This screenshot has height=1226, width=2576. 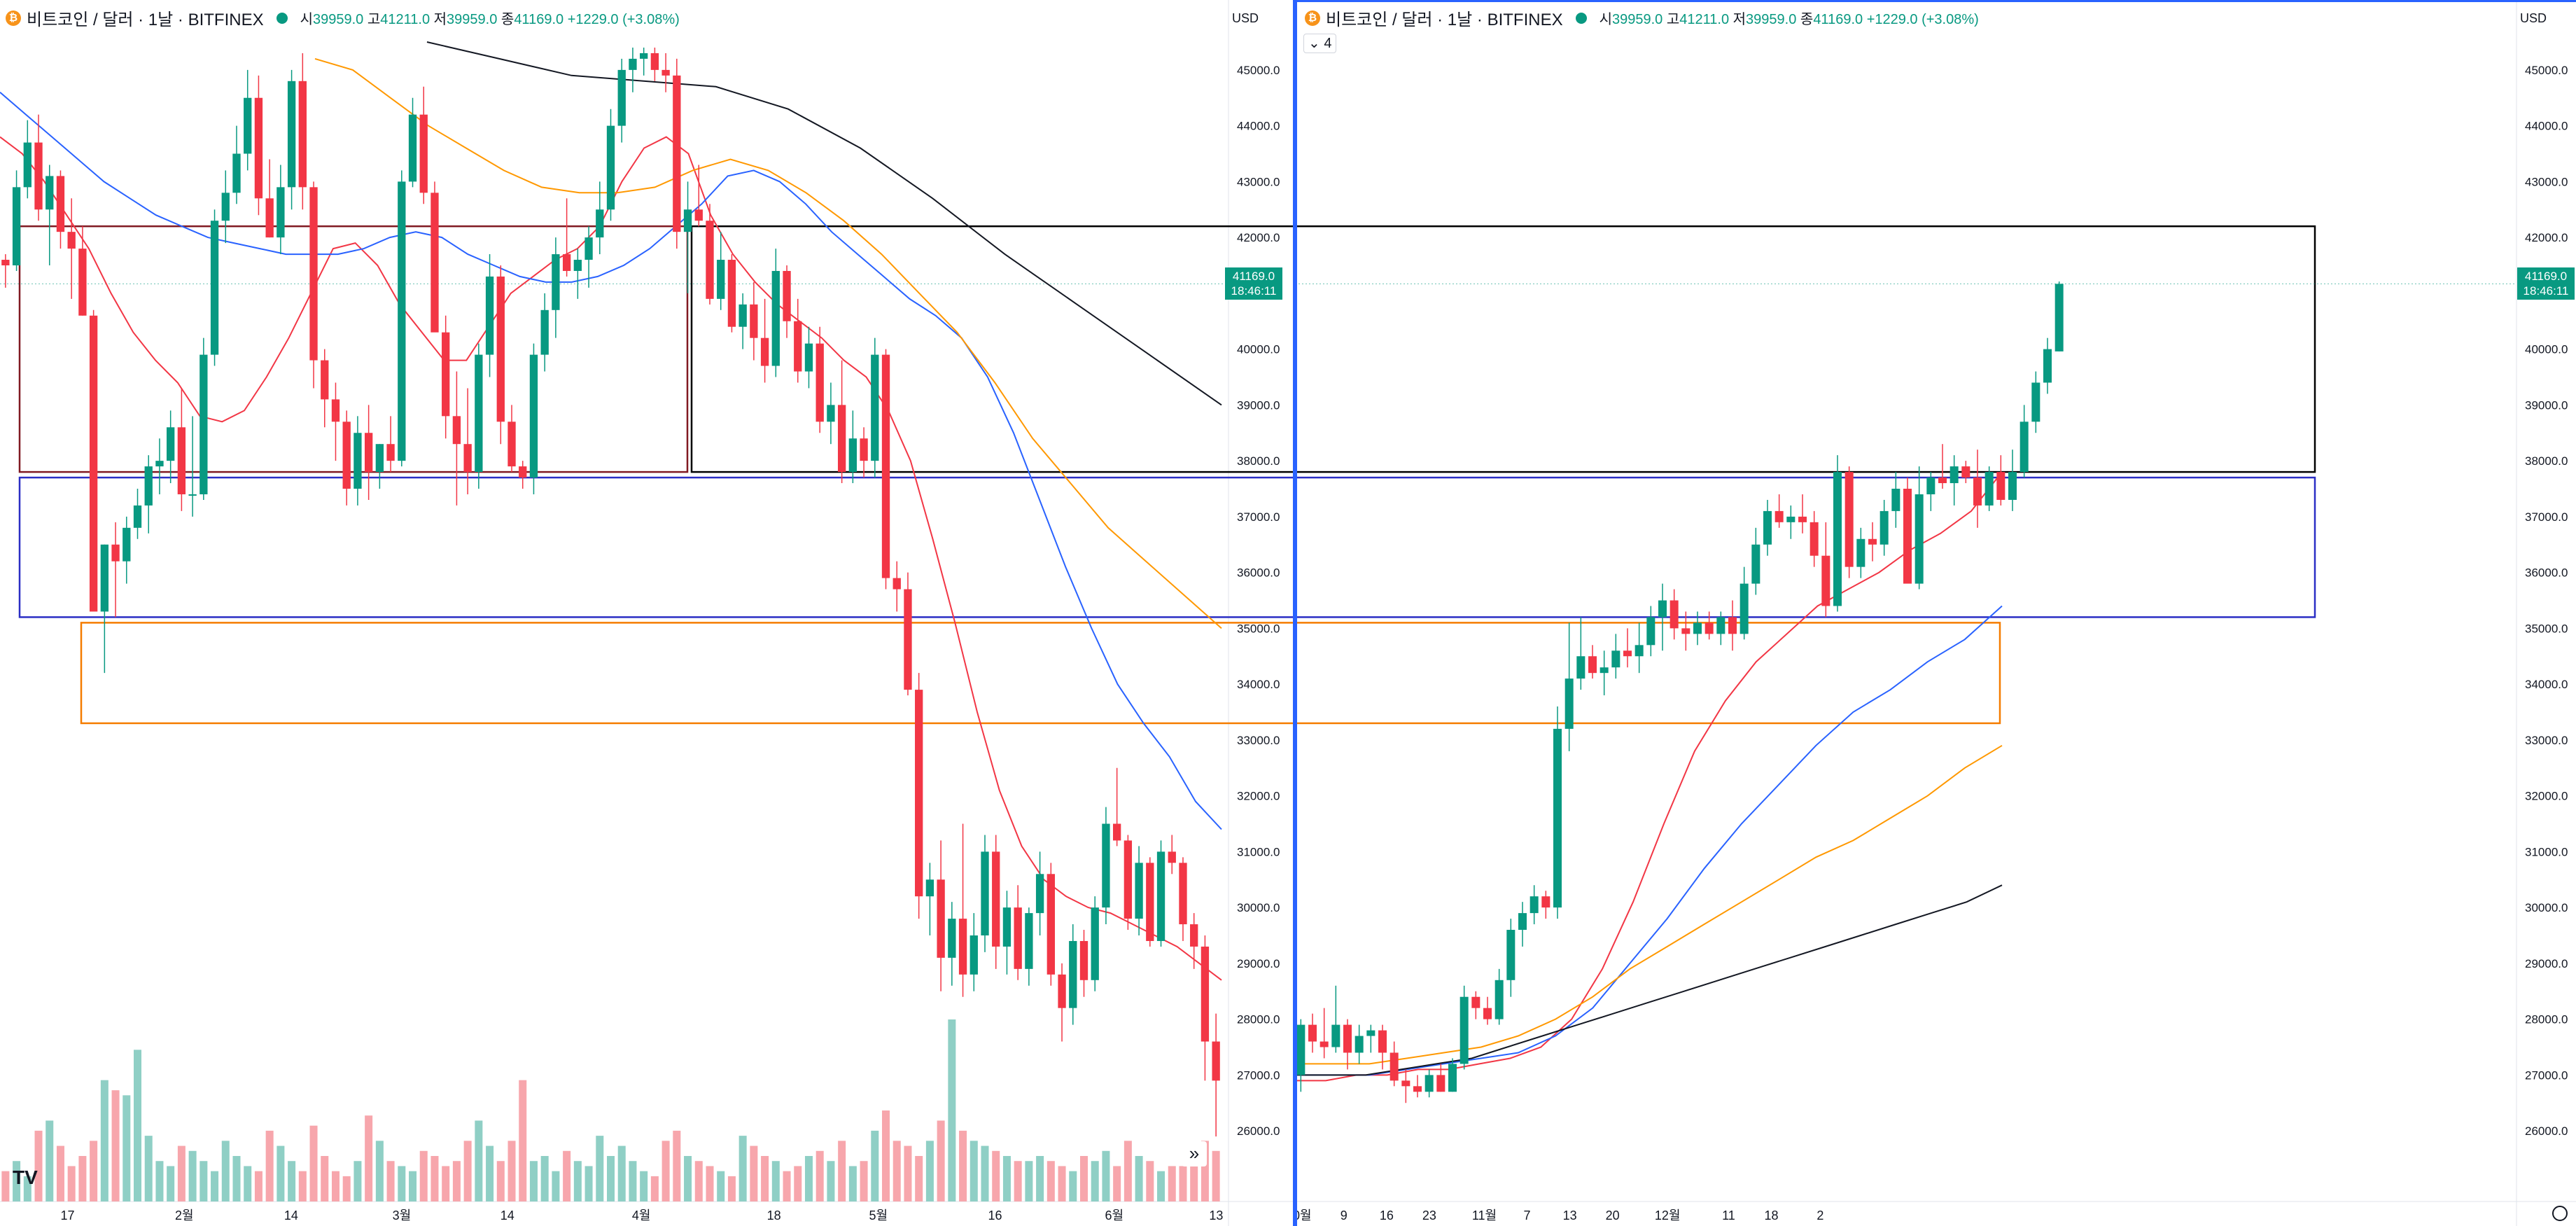 What do you see at coordinates (25, 1177) in the screenshot?
I see `tradingview-logo: TV` at bounding box center [25, 1177].